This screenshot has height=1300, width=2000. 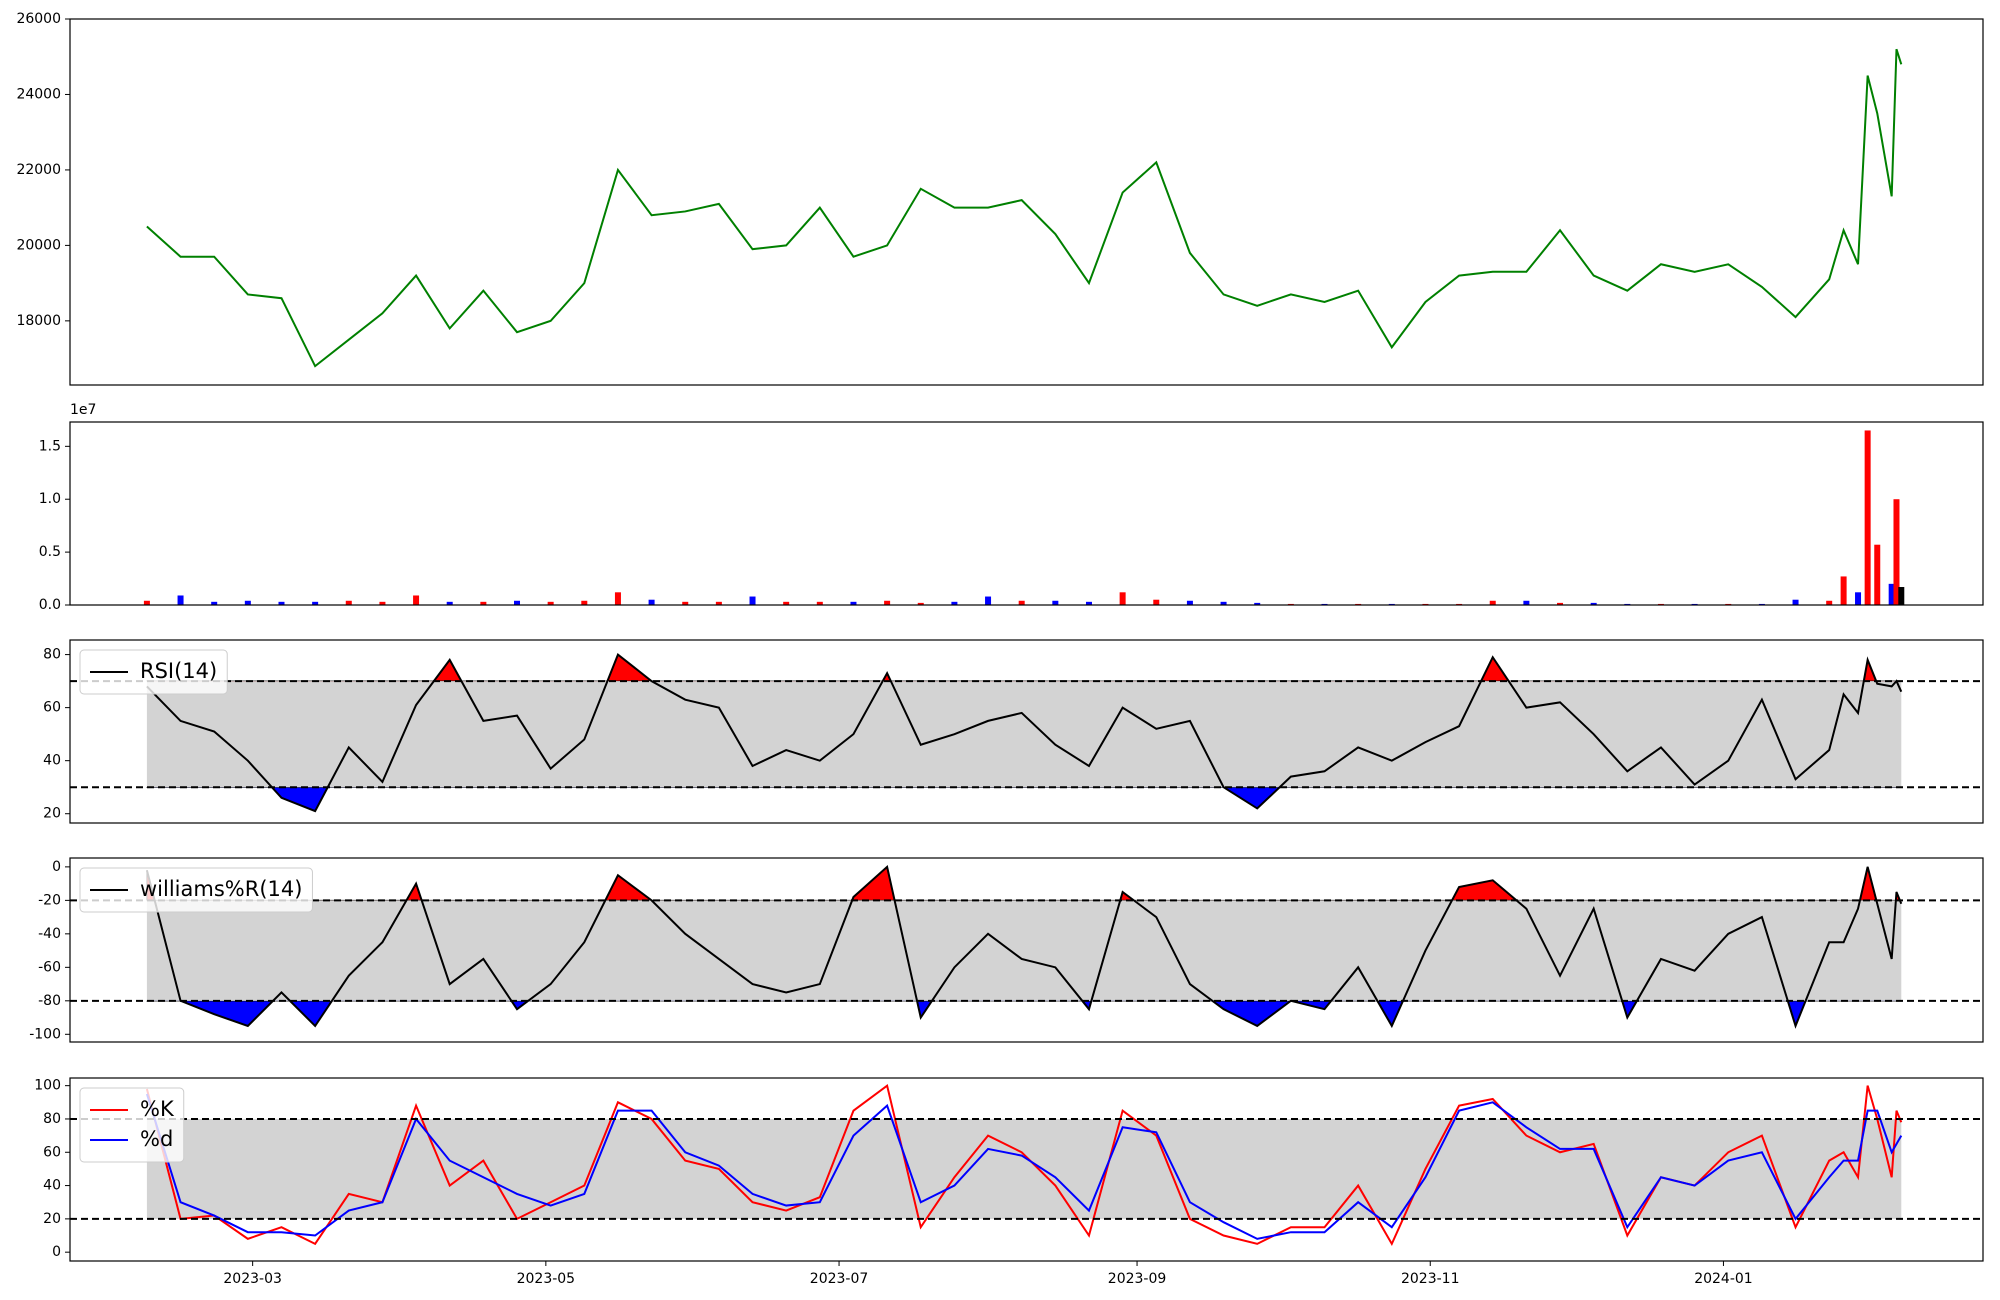 What do you see at coordinates (38, 245) in the screenshot?
I see `y-tick-label: 20000` at bounding box center [38, 245].